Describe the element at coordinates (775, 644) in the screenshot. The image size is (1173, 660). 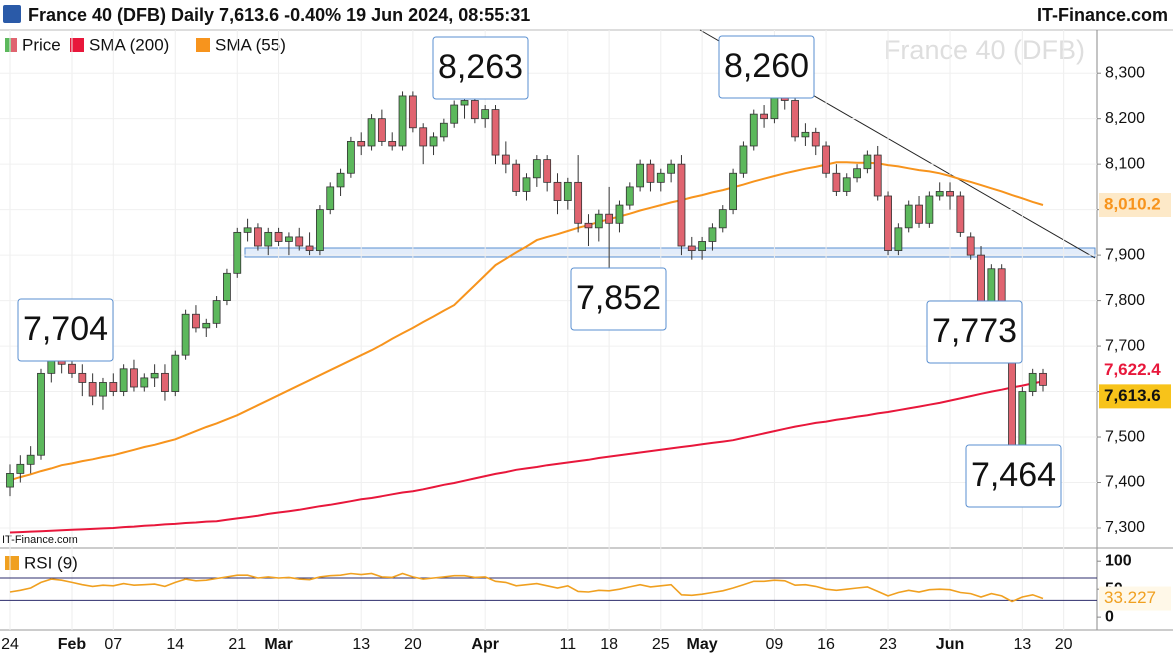
I see `x-tick-label: 09` at that location.